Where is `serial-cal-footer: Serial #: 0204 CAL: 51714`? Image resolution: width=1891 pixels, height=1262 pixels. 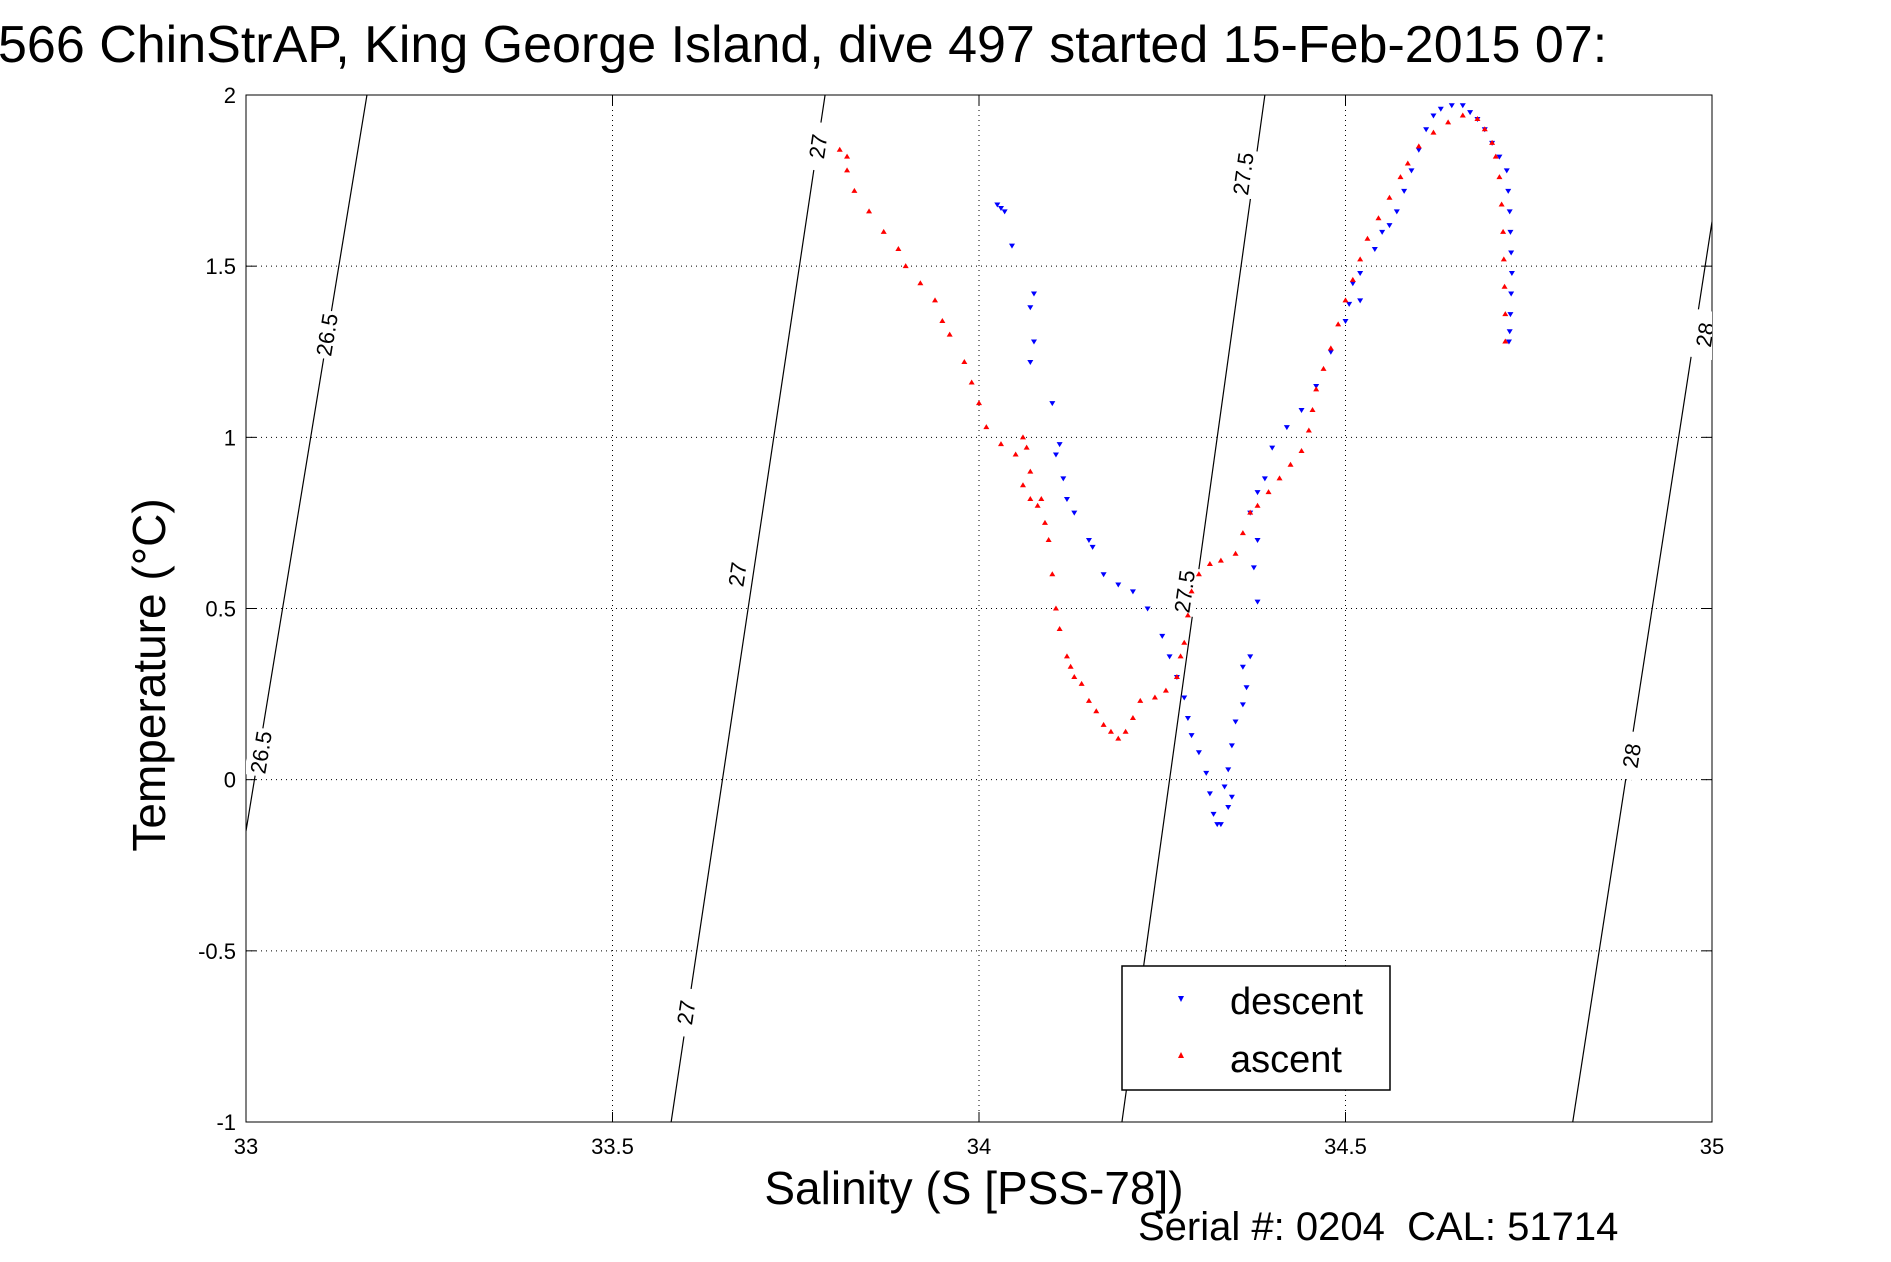 serial-cal-footer: Serial #: 0204 CAL: 51714 is located at coordinates (1378, 1227).